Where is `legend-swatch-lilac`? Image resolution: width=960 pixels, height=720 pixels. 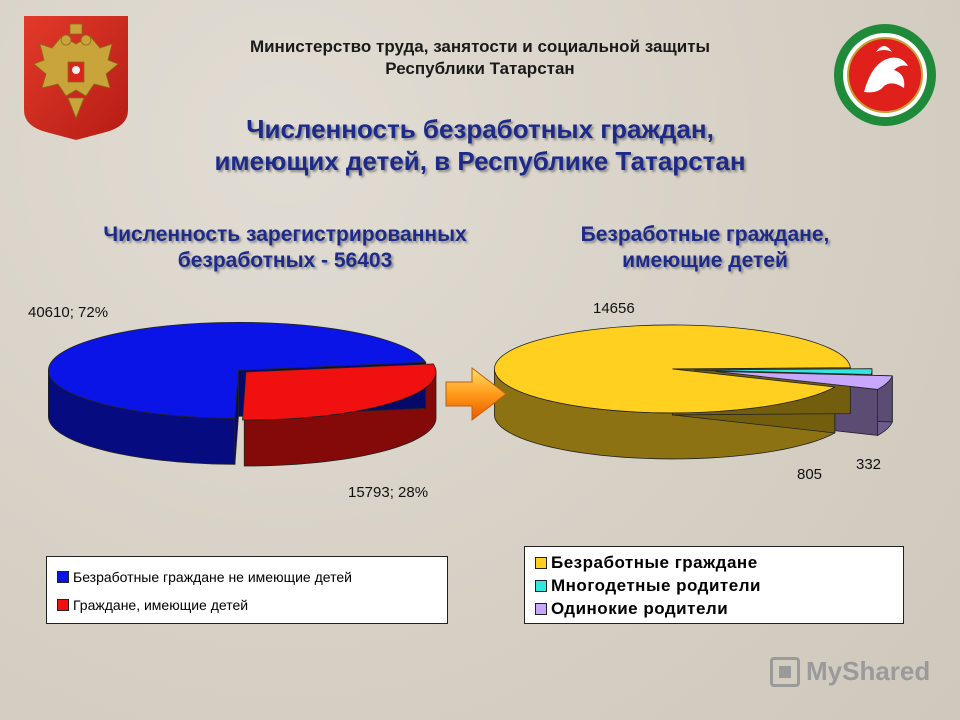
legend-swatch-lilac is located at coordinates (541, 609).